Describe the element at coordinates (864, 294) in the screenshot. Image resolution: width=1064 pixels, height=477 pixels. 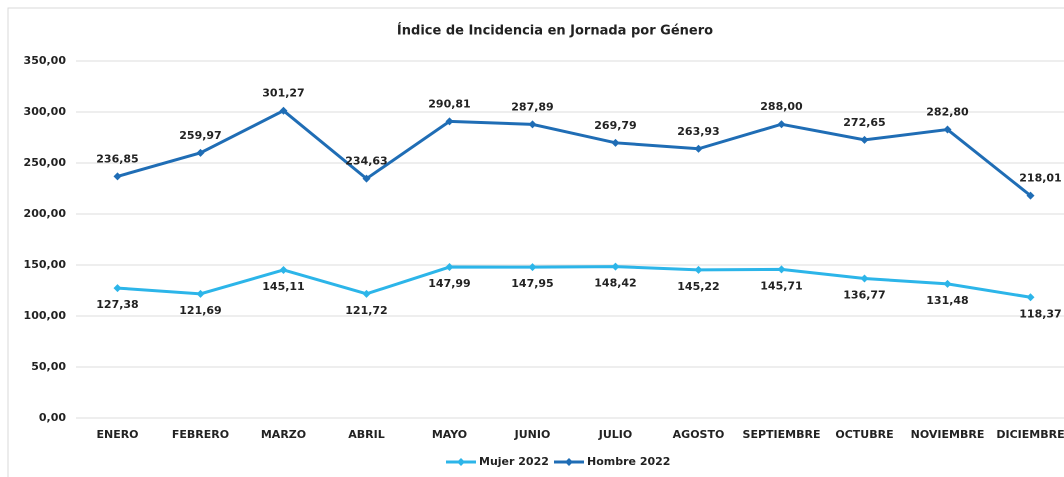
I see `data-label: 136,77` at that location.